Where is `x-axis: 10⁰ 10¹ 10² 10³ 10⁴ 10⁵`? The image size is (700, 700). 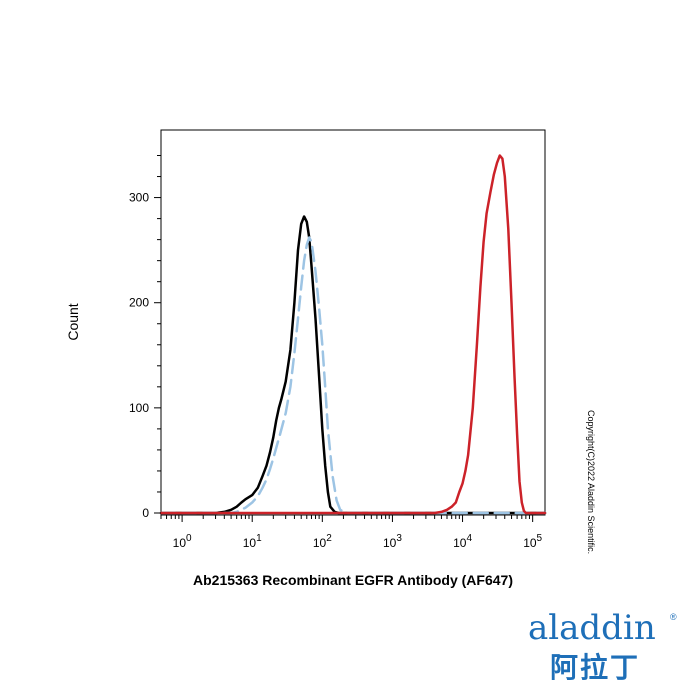
x-axis: 10⁰ 10¹ 10² 10³ 10⁴ 10⁵ is located at coordinates (351, 532).